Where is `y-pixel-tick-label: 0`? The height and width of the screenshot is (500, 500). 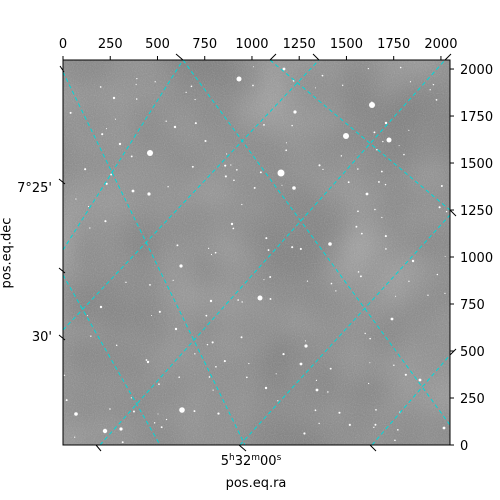 y-pixel-tick-label: 0 is located at coordinates (464, 446).